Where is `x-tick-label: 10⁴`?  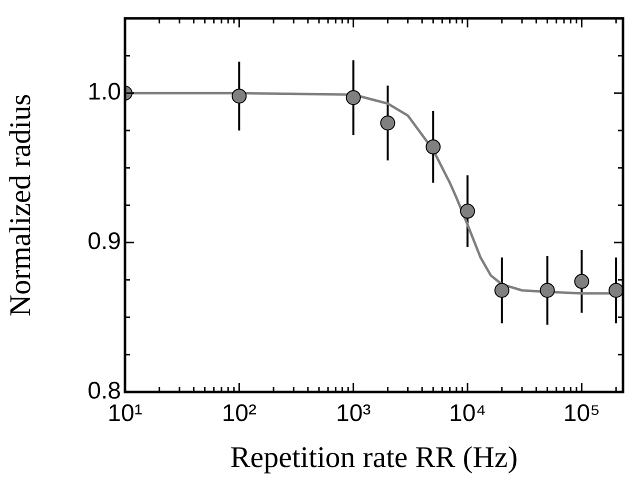 x-tick-label: 10⁴ is located at coordinates (467, 414).